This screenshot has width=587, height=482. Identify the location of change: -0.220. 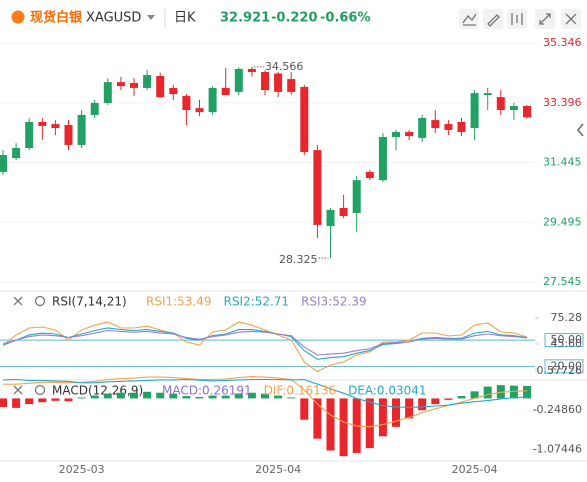
(294, 18).